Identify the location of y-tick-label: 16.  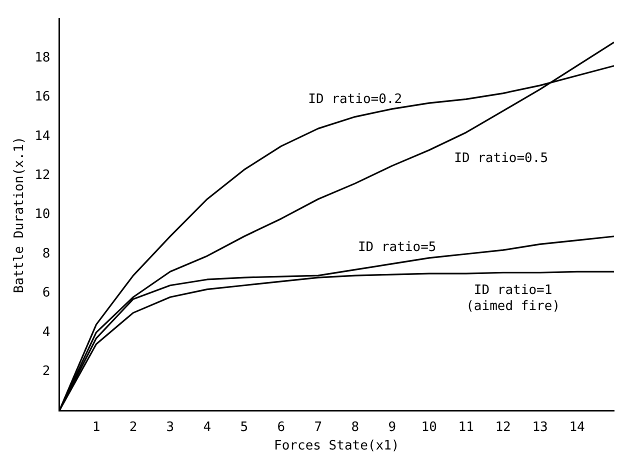
(42, 97).